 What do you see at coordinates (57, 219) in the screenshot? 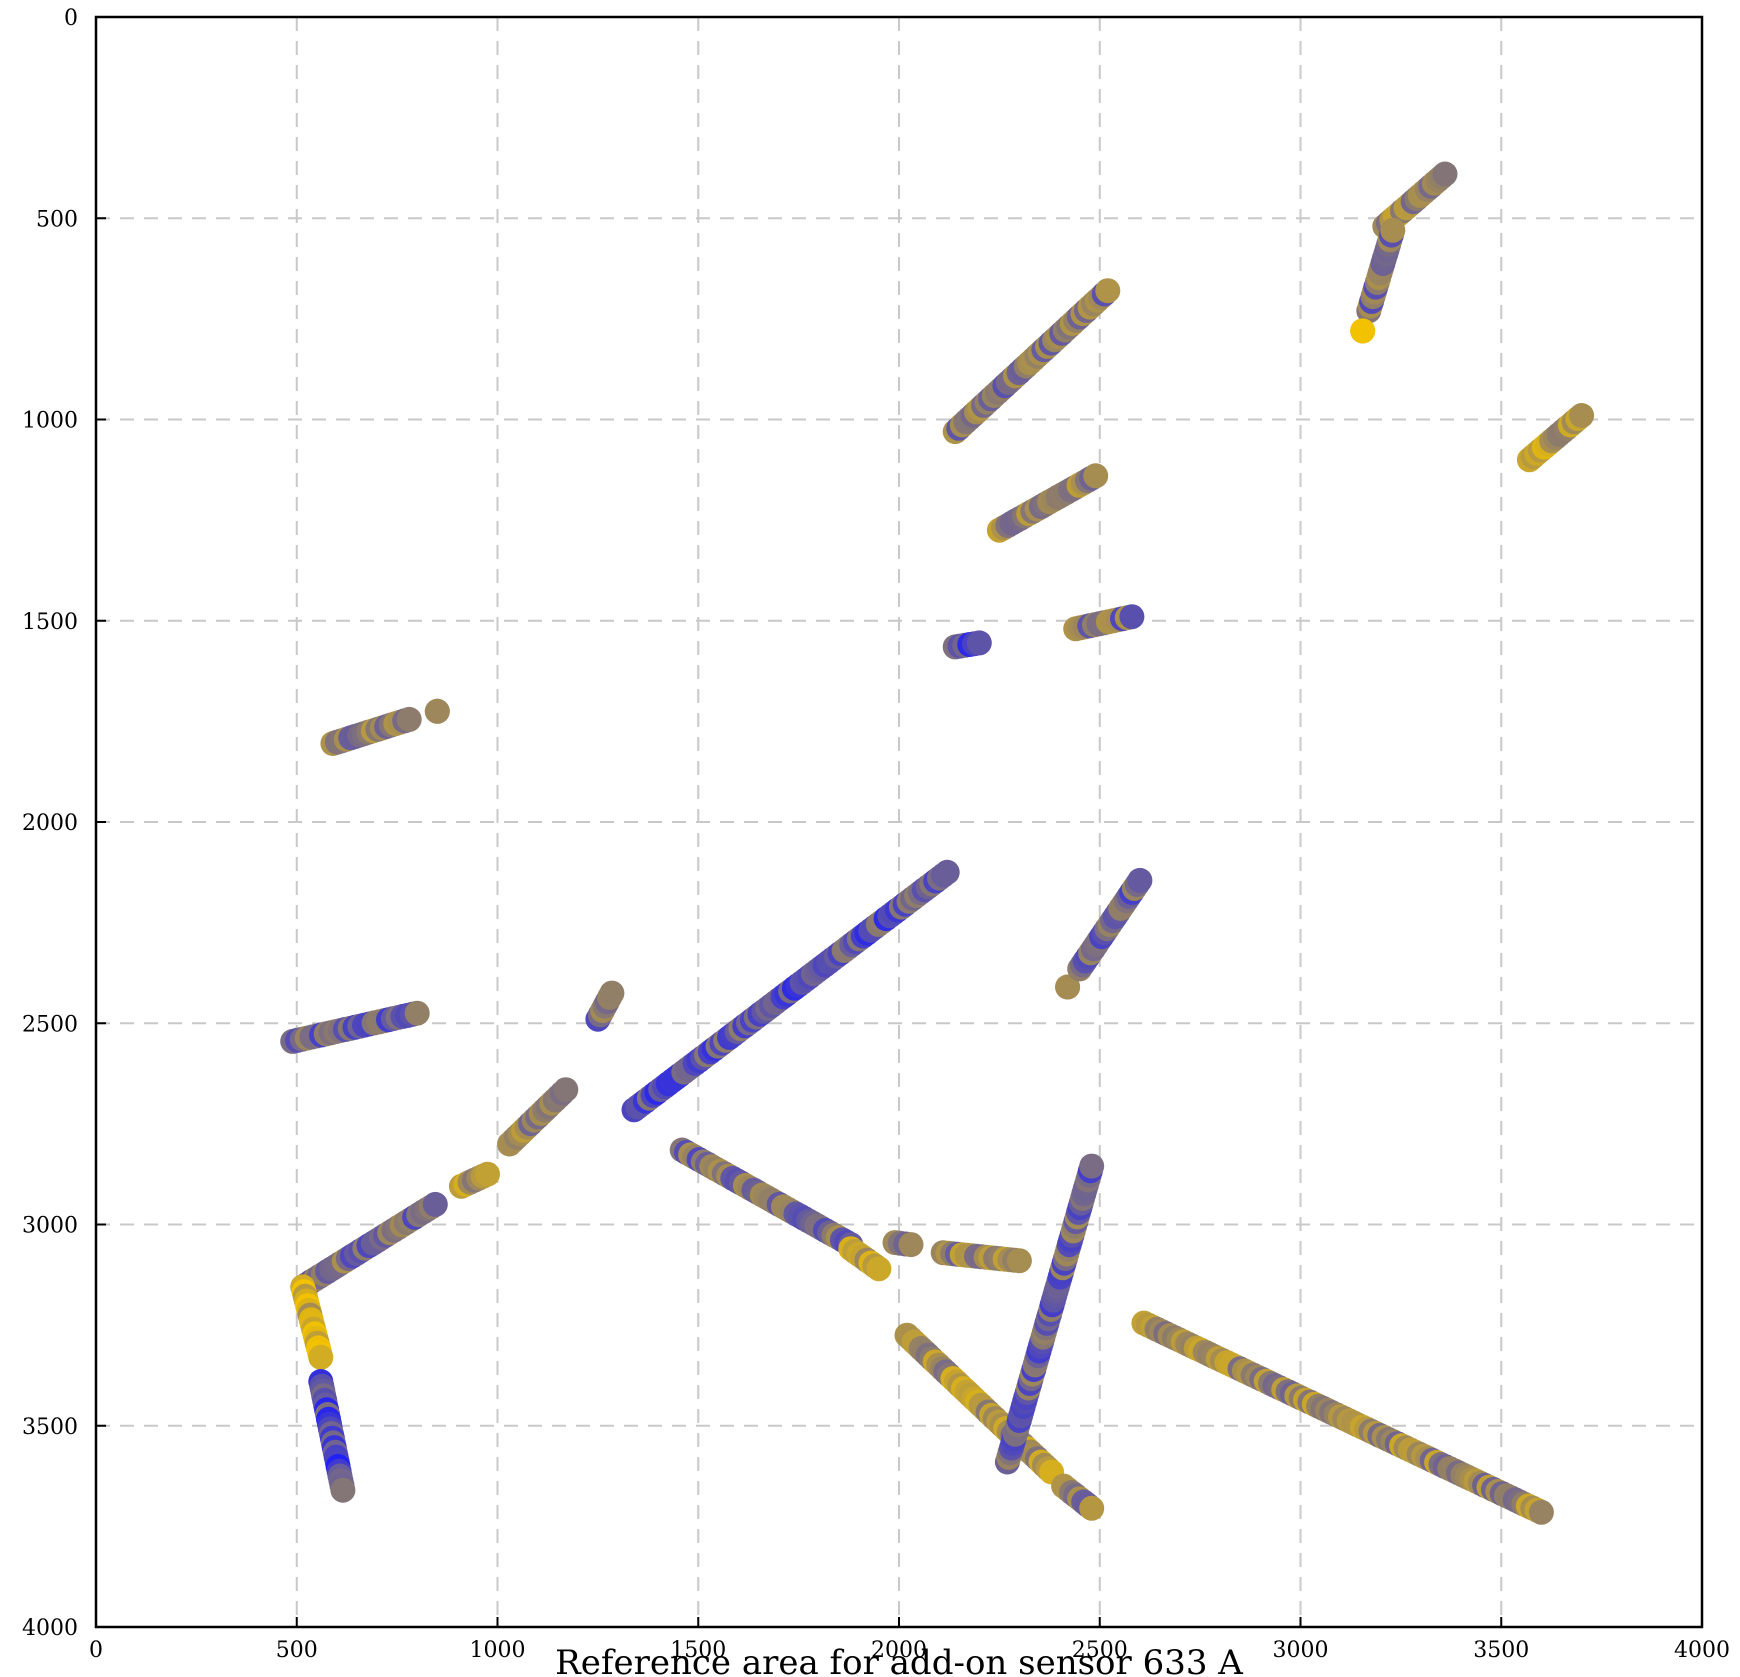
I see `y-tick-label: 500` at bounding box center [57, 219].